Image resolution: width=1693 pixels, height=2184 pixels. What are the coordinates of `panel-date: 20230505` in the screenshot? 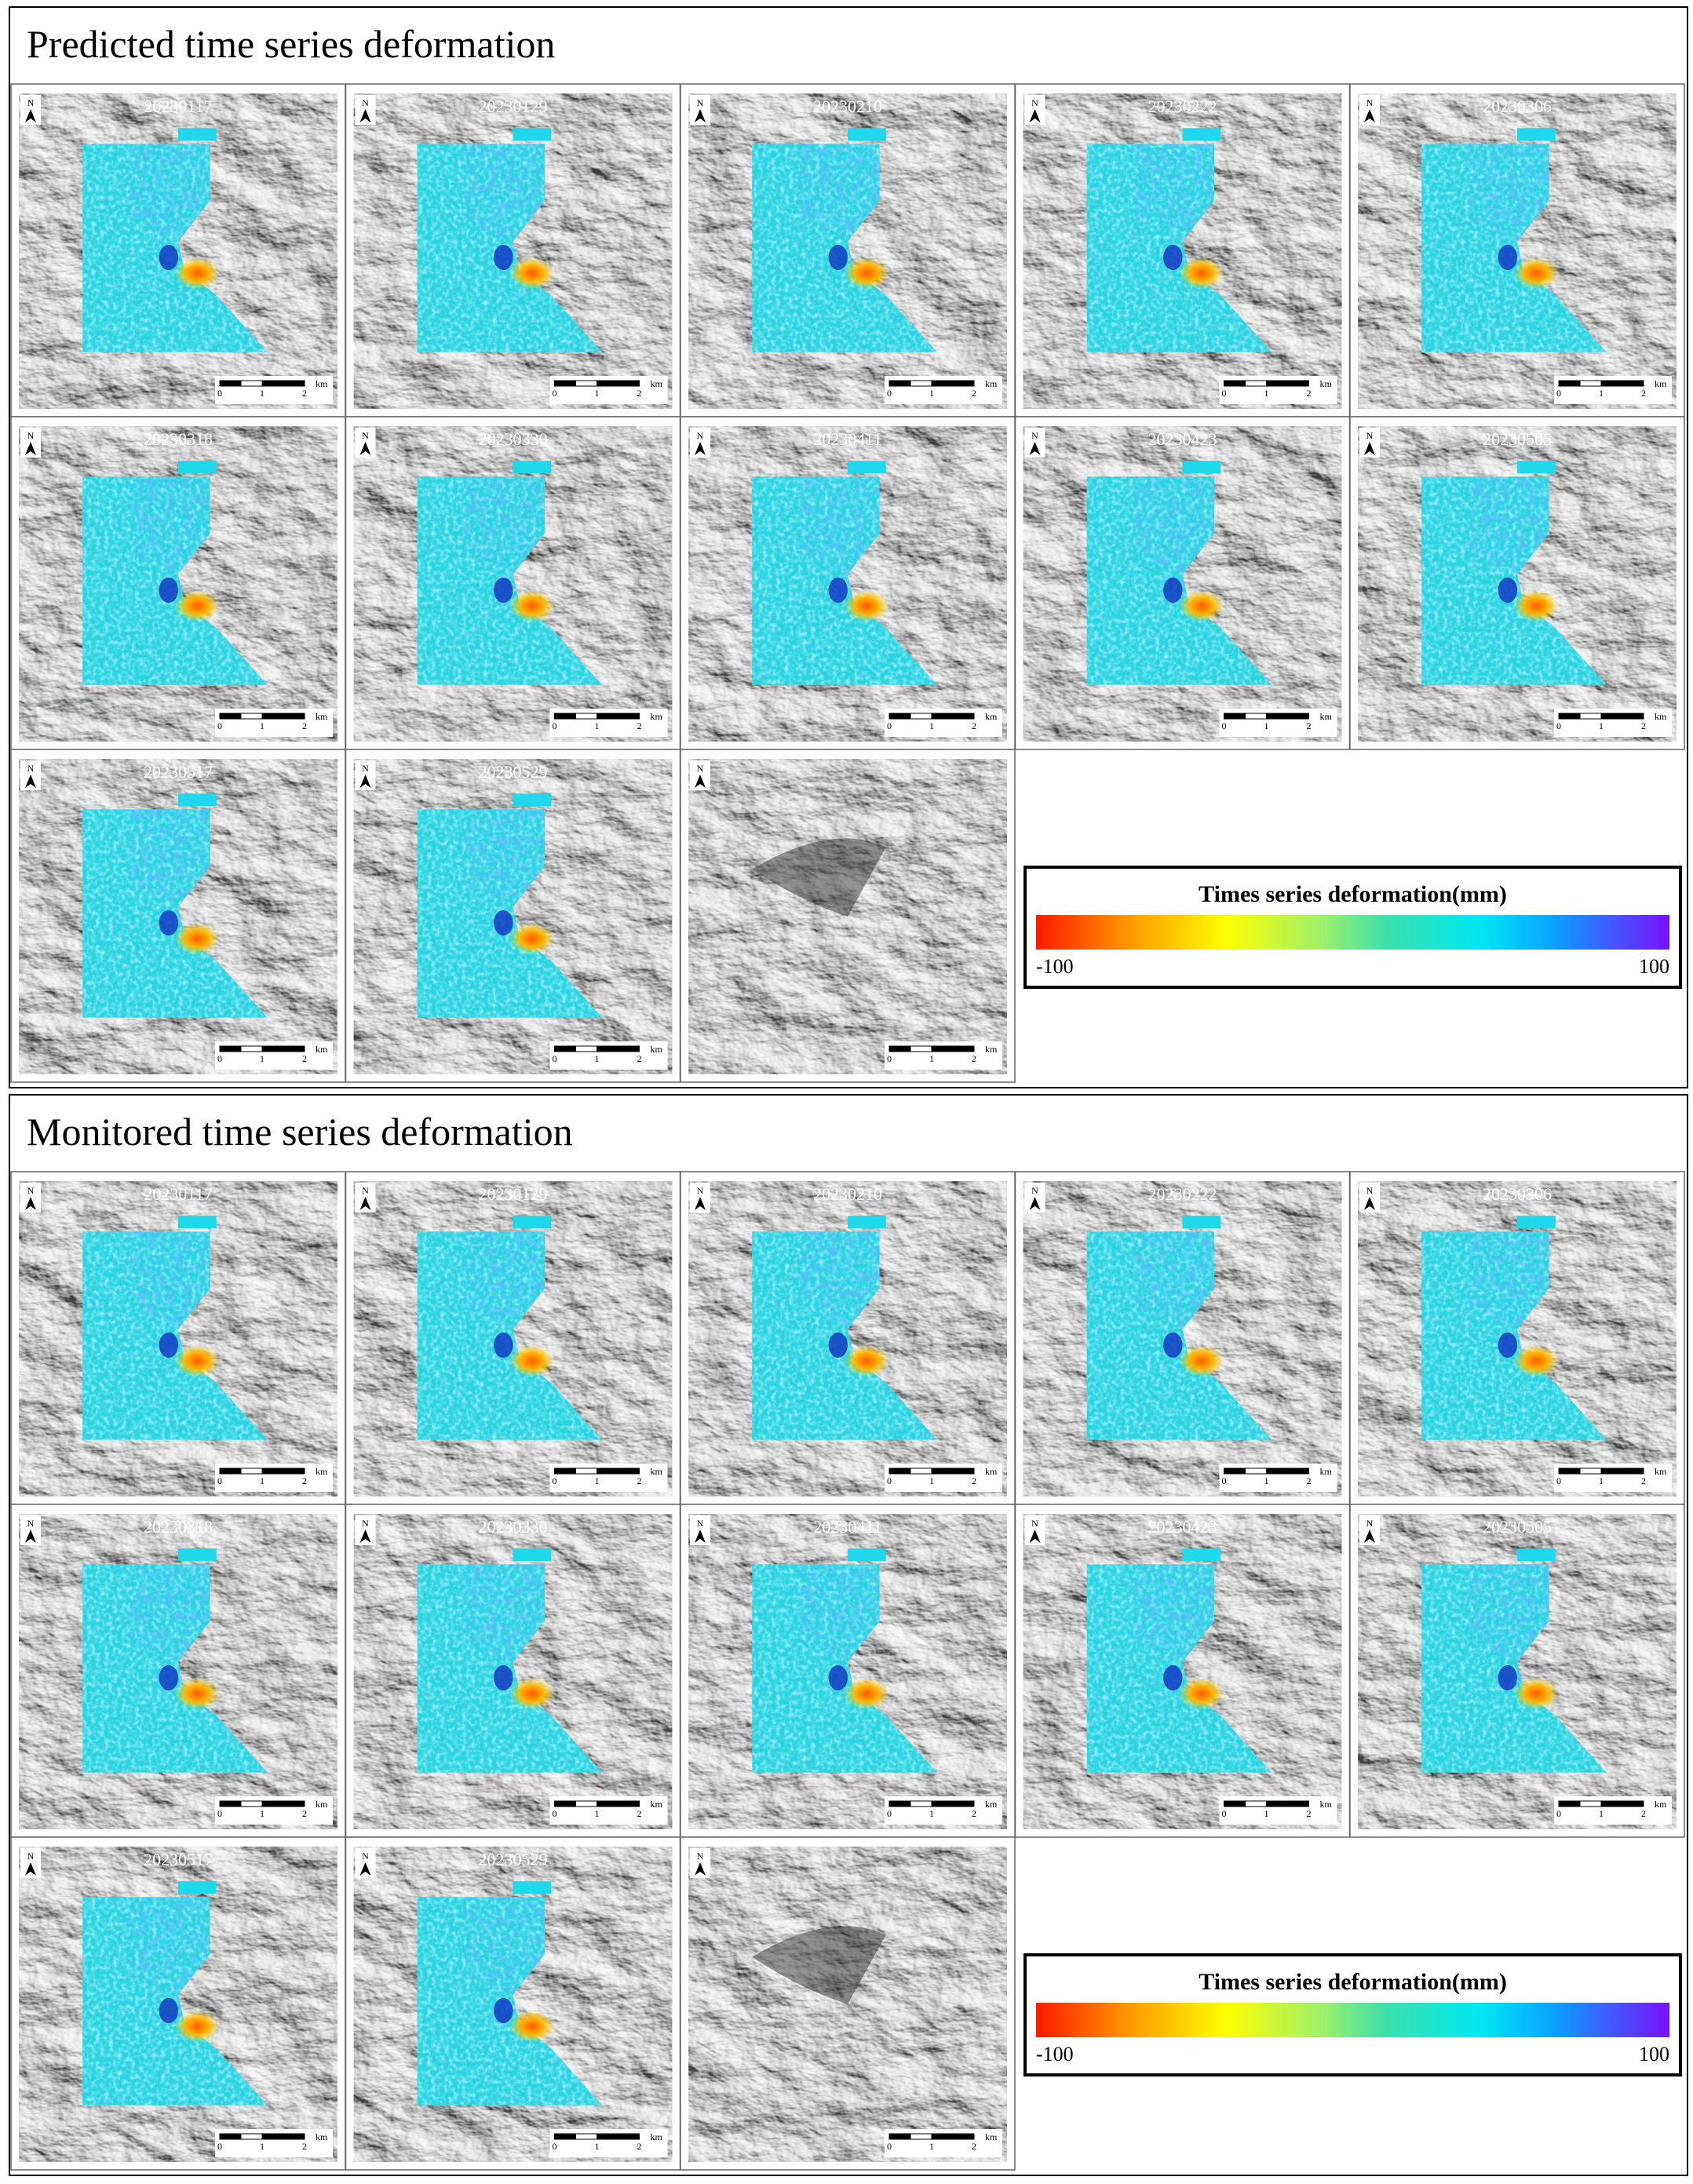 It's located at (1517, 439).